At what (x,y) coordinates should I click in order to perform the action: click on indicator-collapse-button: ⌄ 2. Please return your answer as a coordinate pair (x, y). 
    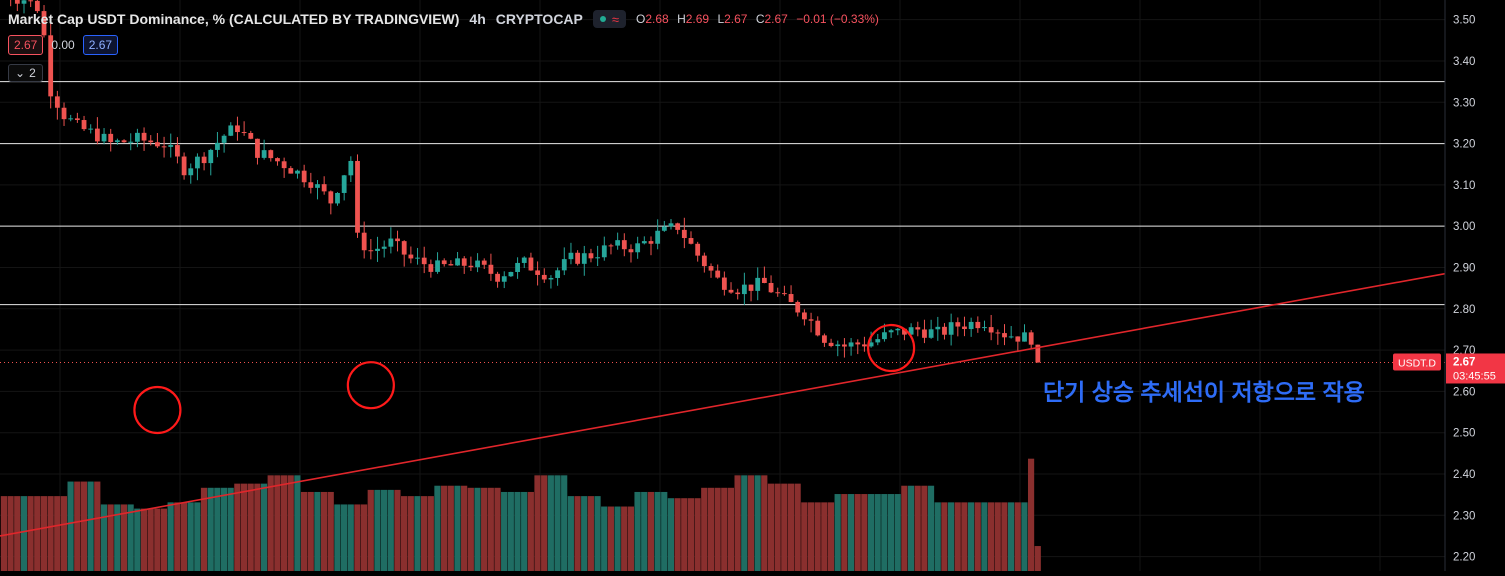
    Looking at the image, I should click on (25, 73).